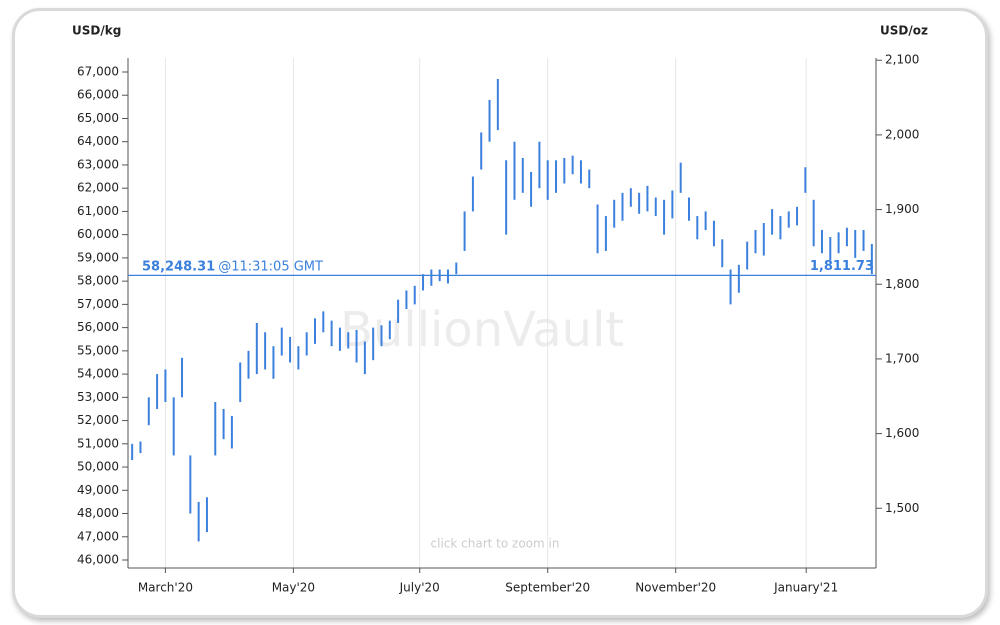 This screenshot has width=1000, height=625. Describe the element at coordinates (98, 118) in the screenshot. I see `y-tick-label: 65,000` at that location.